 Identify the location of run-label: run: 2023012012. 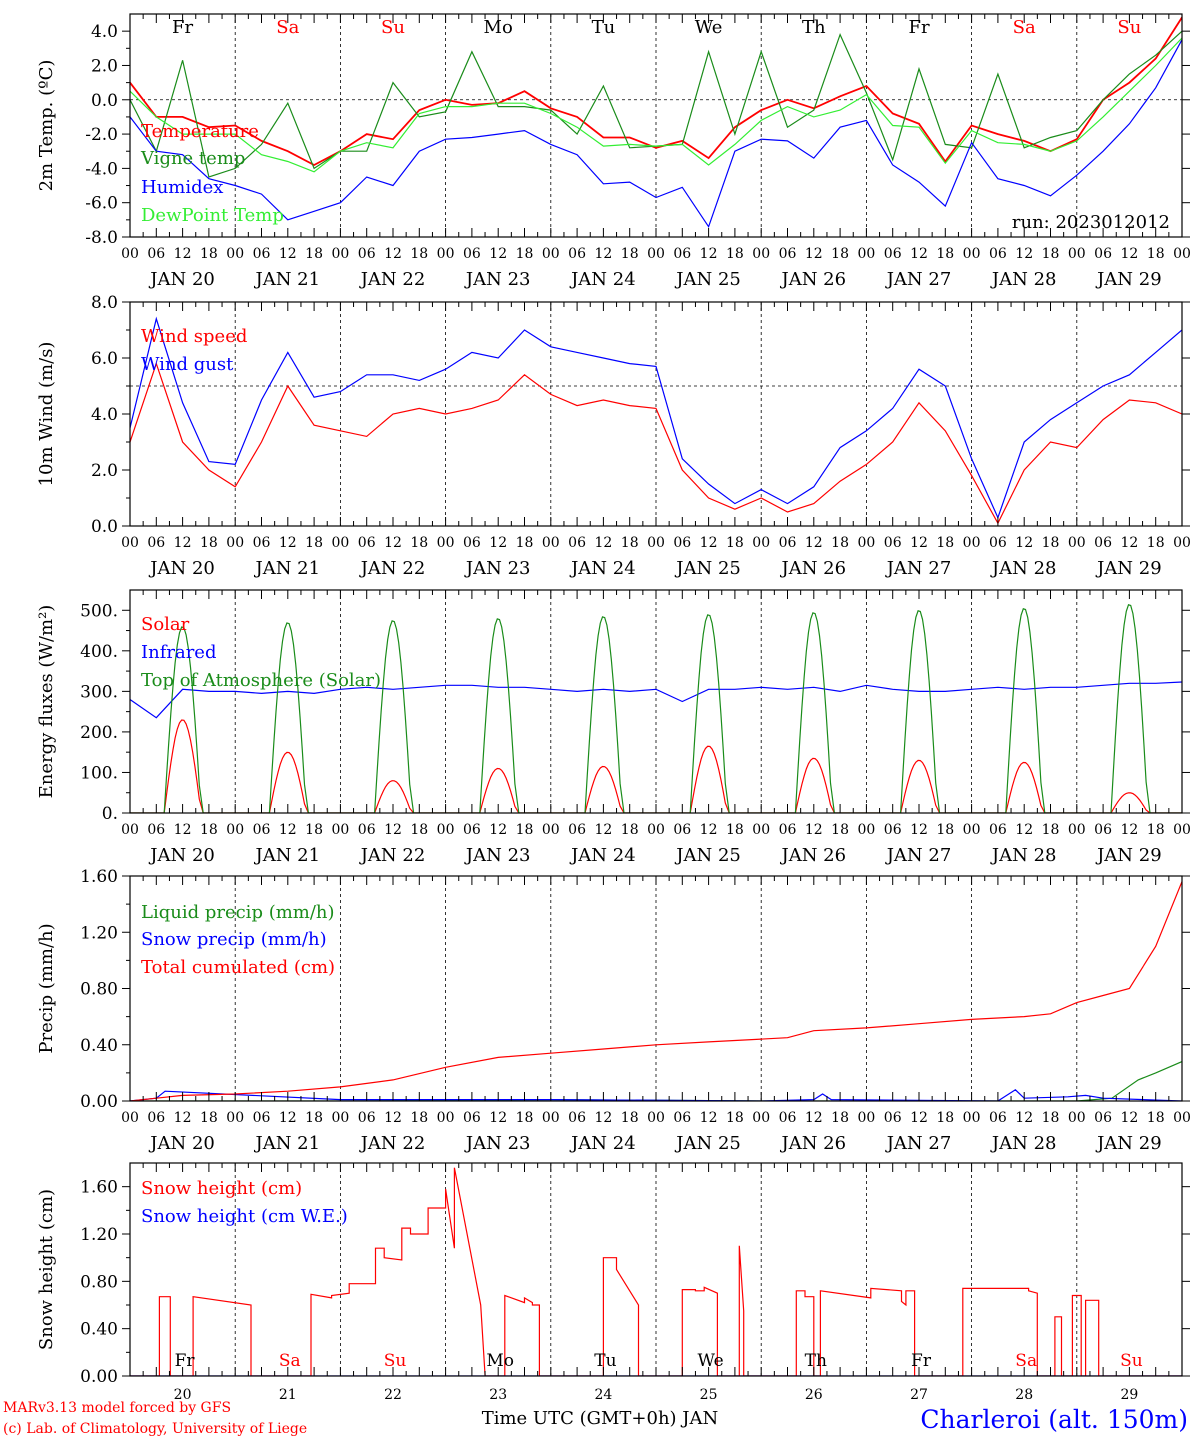
(1091, 222).